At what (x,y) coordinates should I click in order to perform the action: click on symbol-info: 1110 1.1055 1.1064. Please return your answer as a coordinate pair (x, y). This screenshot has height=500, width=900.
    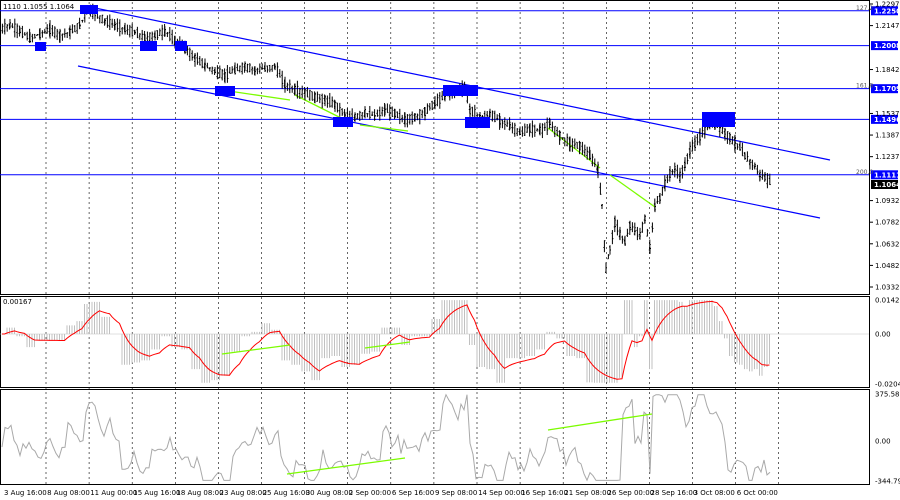
    Looking at the image, I should click on (39, 7).